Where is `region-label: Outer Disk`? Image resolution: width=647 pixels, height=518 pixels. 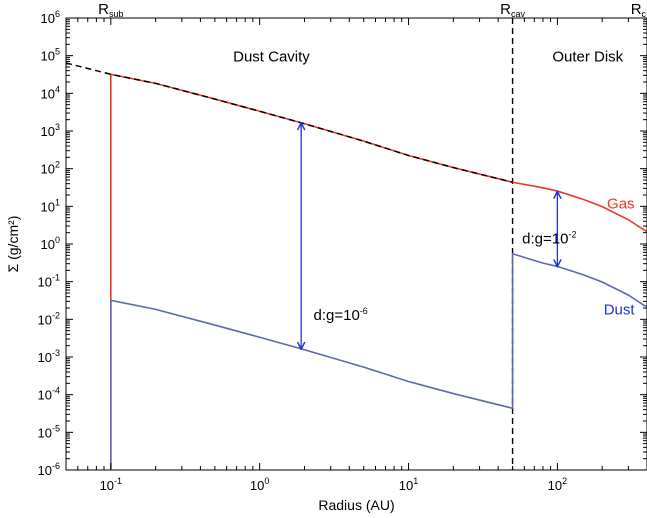
region-label: Outer Disk is located at coordinates (587, 57).